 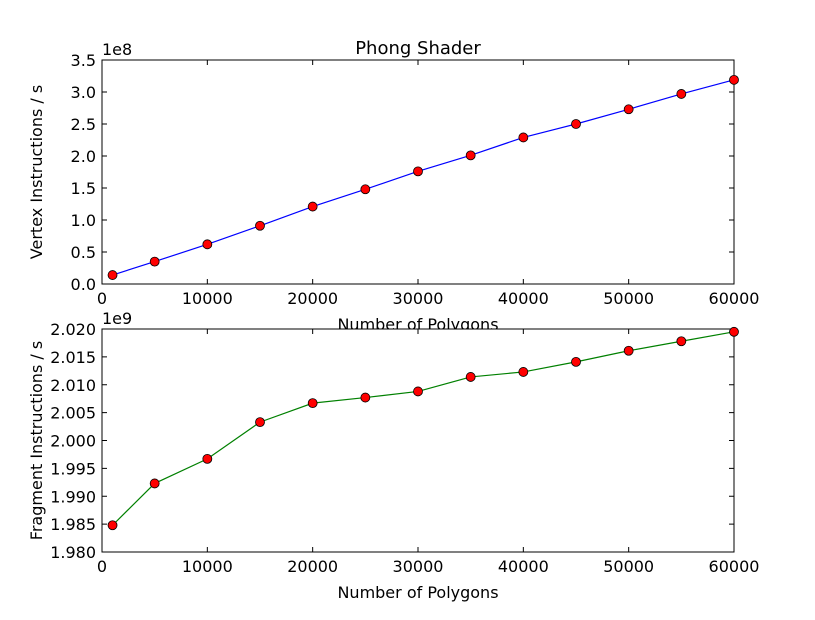 I want to click on top-y-tick-label: 0.0, so click(x=83, y=284).